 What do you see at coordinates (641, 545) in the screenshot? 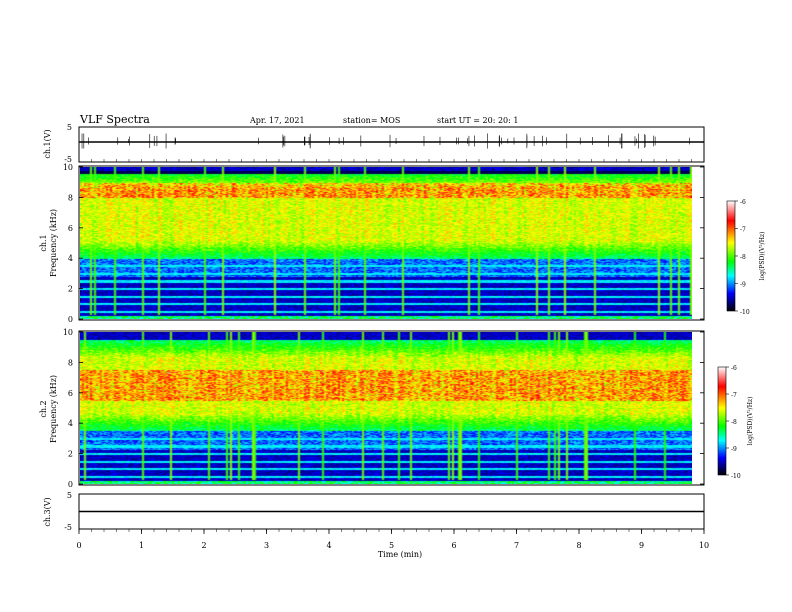
I see `time-tick-label: 9` at bounding box center [641, 545].